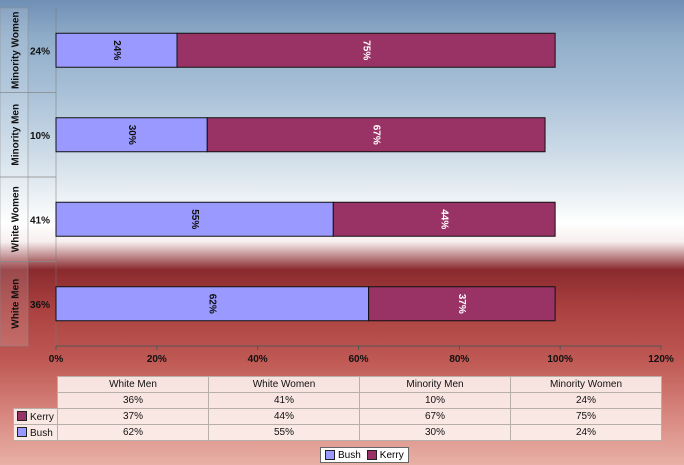  What do you see at coordinates (371, 455) in the screenshot?
I see `kerry-legend-swatch-icon` at bounding box center [371, 455].